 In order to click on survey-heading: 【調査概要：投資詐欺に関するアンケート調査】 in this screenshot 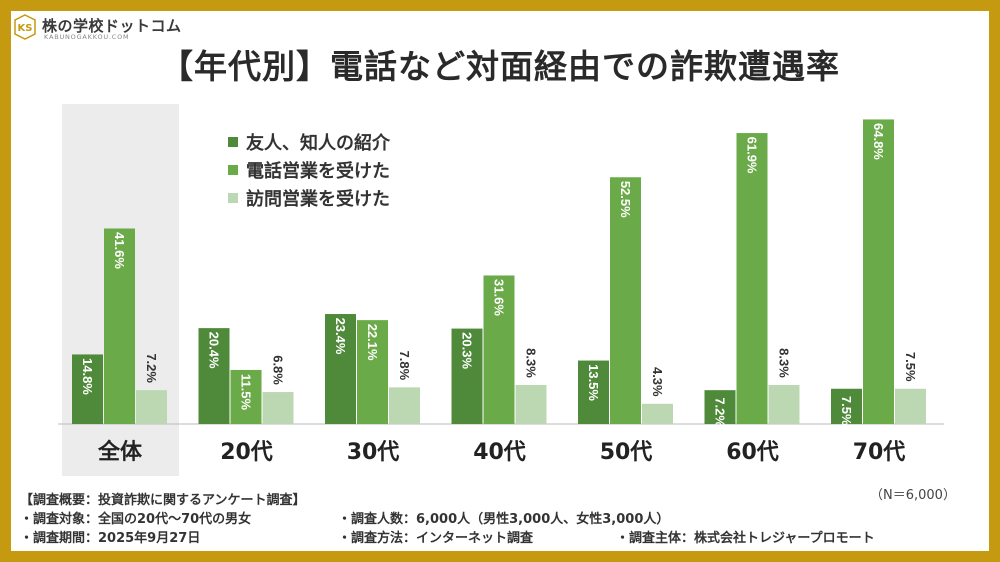, I will do `click(163, 500)`.